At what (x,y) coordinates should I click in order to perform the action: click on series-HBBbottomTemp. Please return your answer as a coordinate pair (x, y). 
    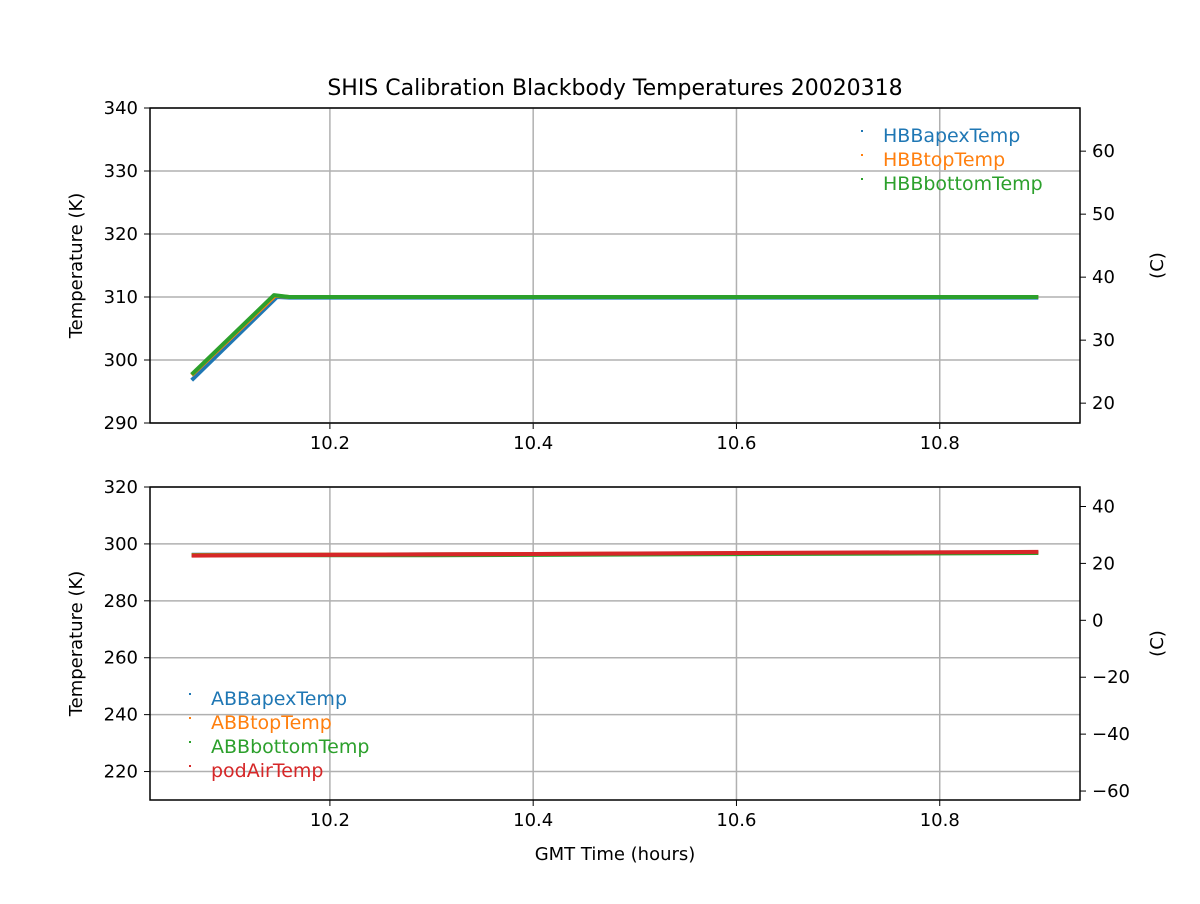
    Looking at the image, I should click on (614, 334).